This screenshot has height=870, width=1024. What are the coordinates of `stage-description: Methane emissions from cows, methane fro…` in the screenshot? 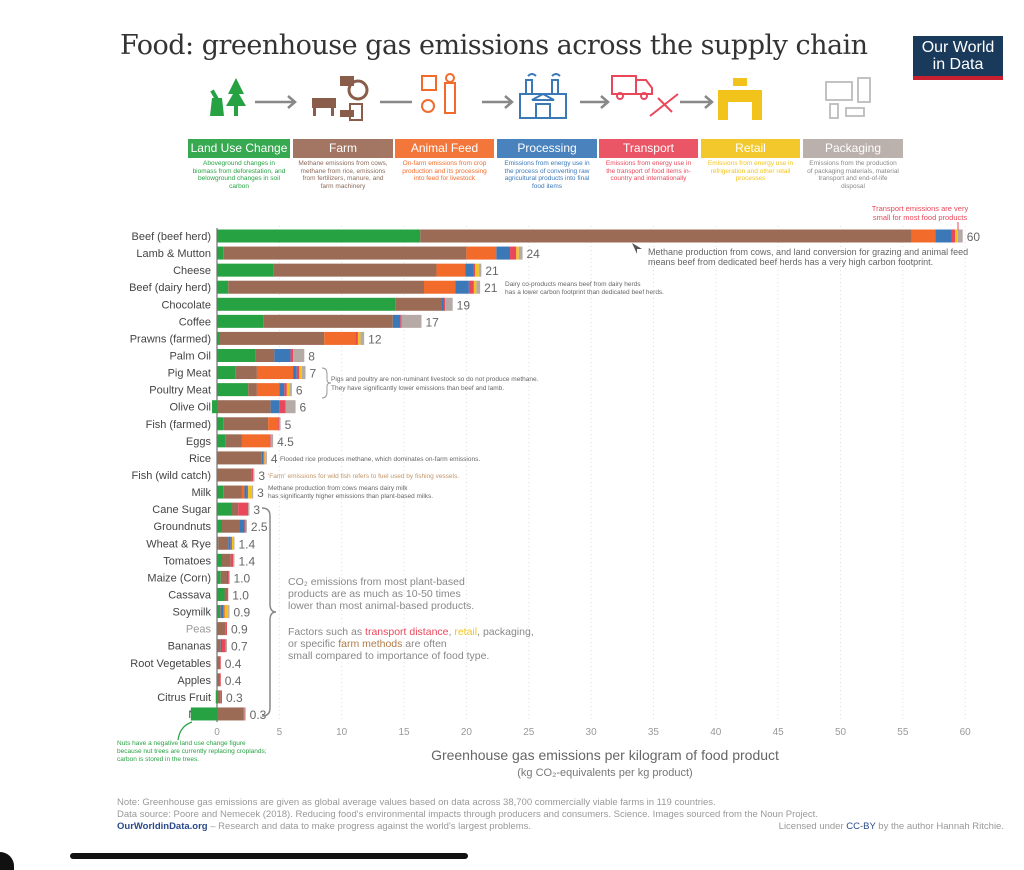 It's located at (343, 175).